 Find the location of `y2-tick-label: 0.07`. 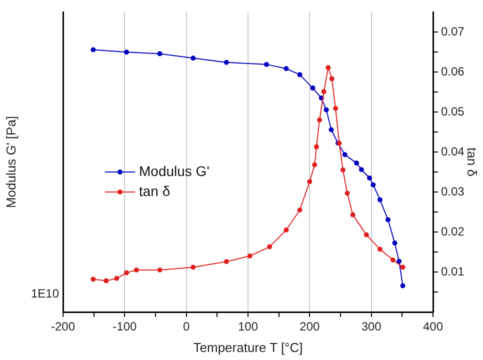

y2-tick-label: 0.07 is located at coordinates (453, 31).